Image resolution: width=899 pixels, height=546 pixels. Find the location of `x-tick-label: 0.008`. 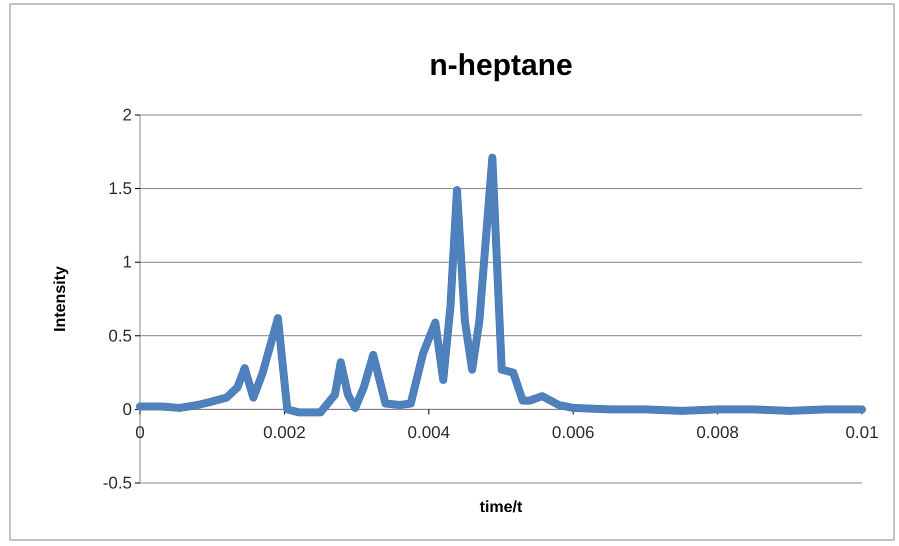

x-tick-label: 0.008 is located at coordinates (717, 432).